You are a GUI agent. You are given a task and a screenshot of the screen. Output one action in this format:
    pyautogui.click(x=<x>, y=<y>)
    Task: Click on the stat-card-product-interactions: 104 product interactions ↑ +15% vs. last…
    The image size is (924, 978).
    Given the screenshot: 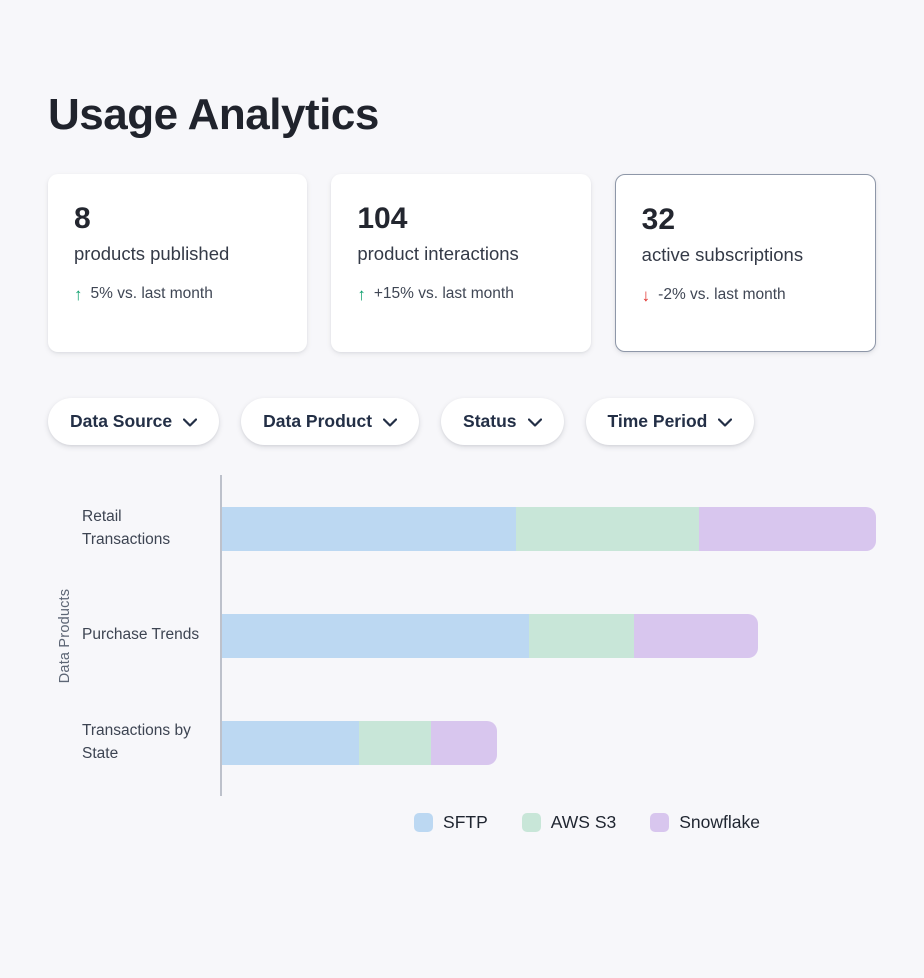 What is the action you would take?
    pyautogui.click(x=461, y=263)
    